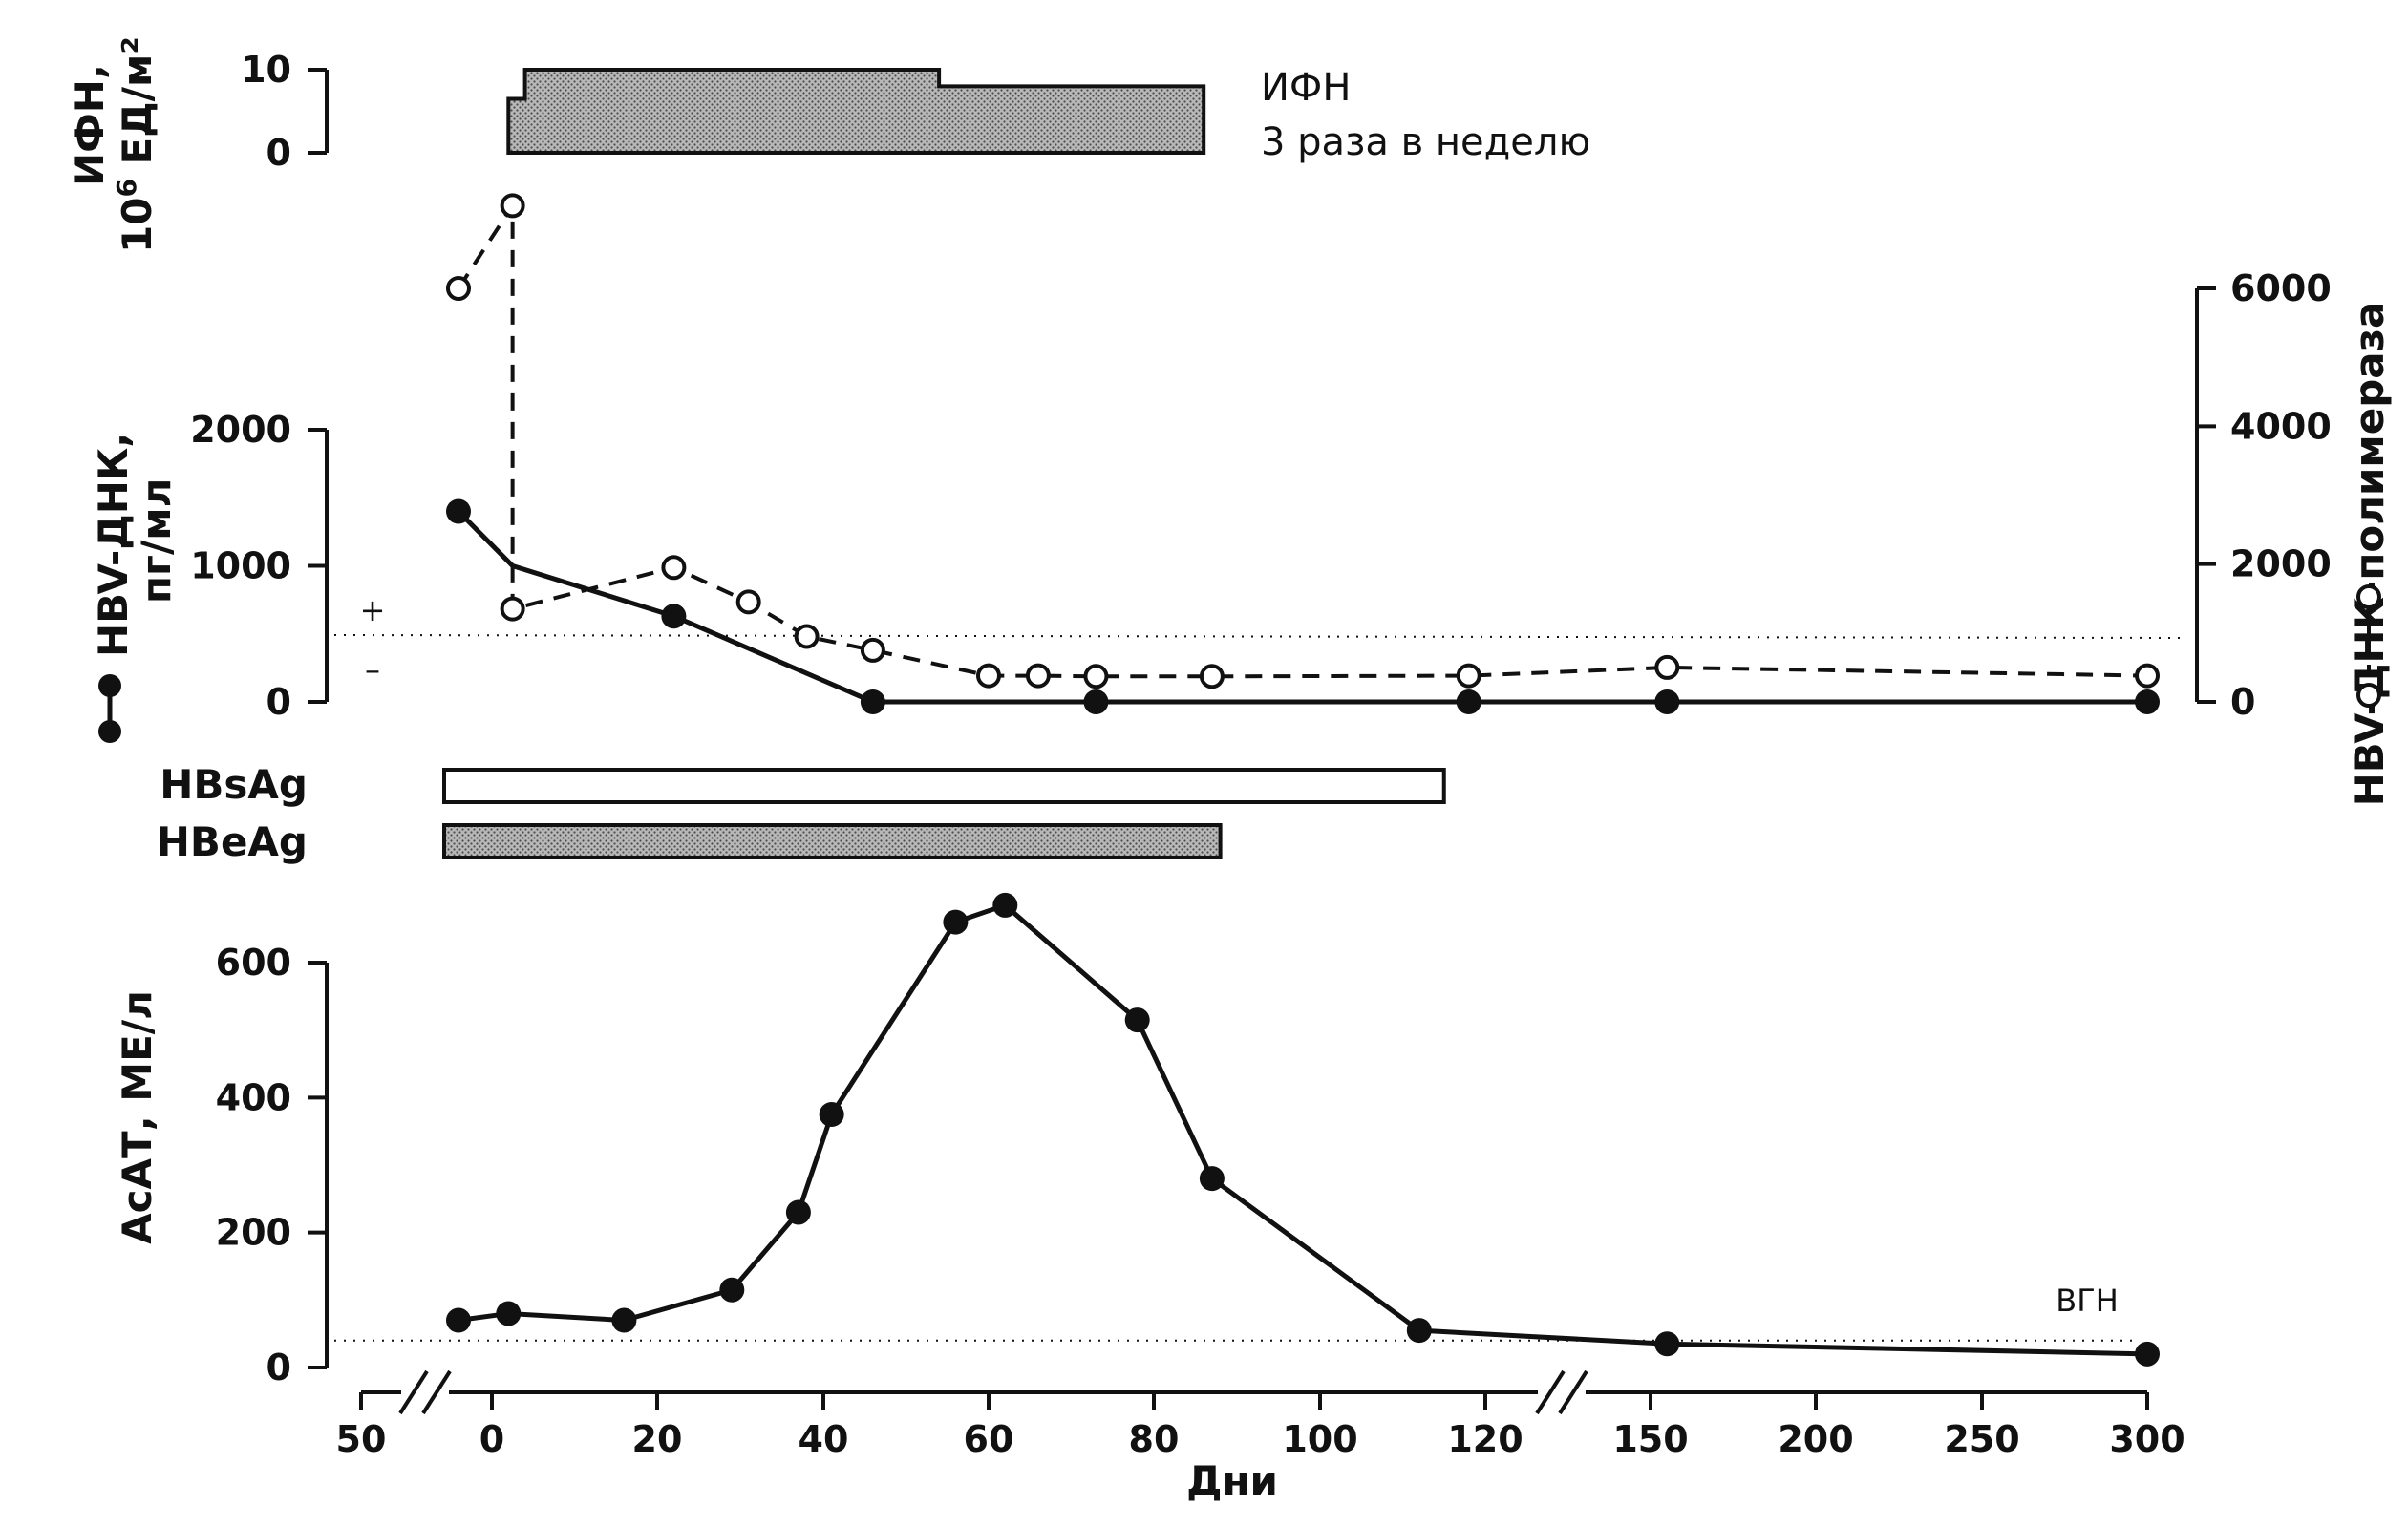 The width and height of the screenshot is (2408, 1527). I want to click on ast-y-tick-label: 600, so click(253, 963).